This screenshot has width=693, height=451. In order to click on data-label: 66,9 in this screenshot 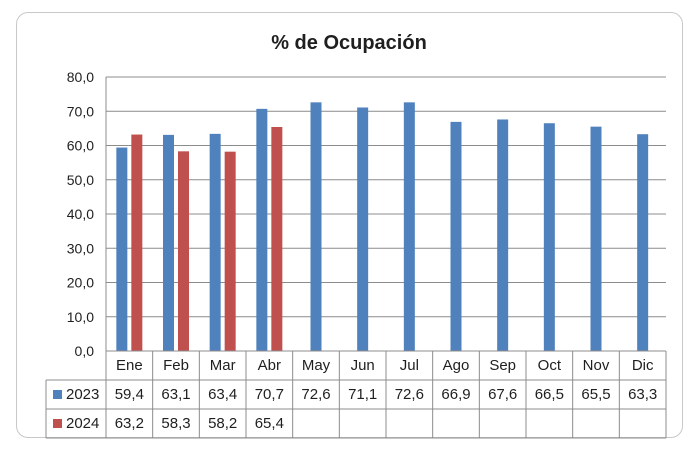, I will do `click(455, 394)`.